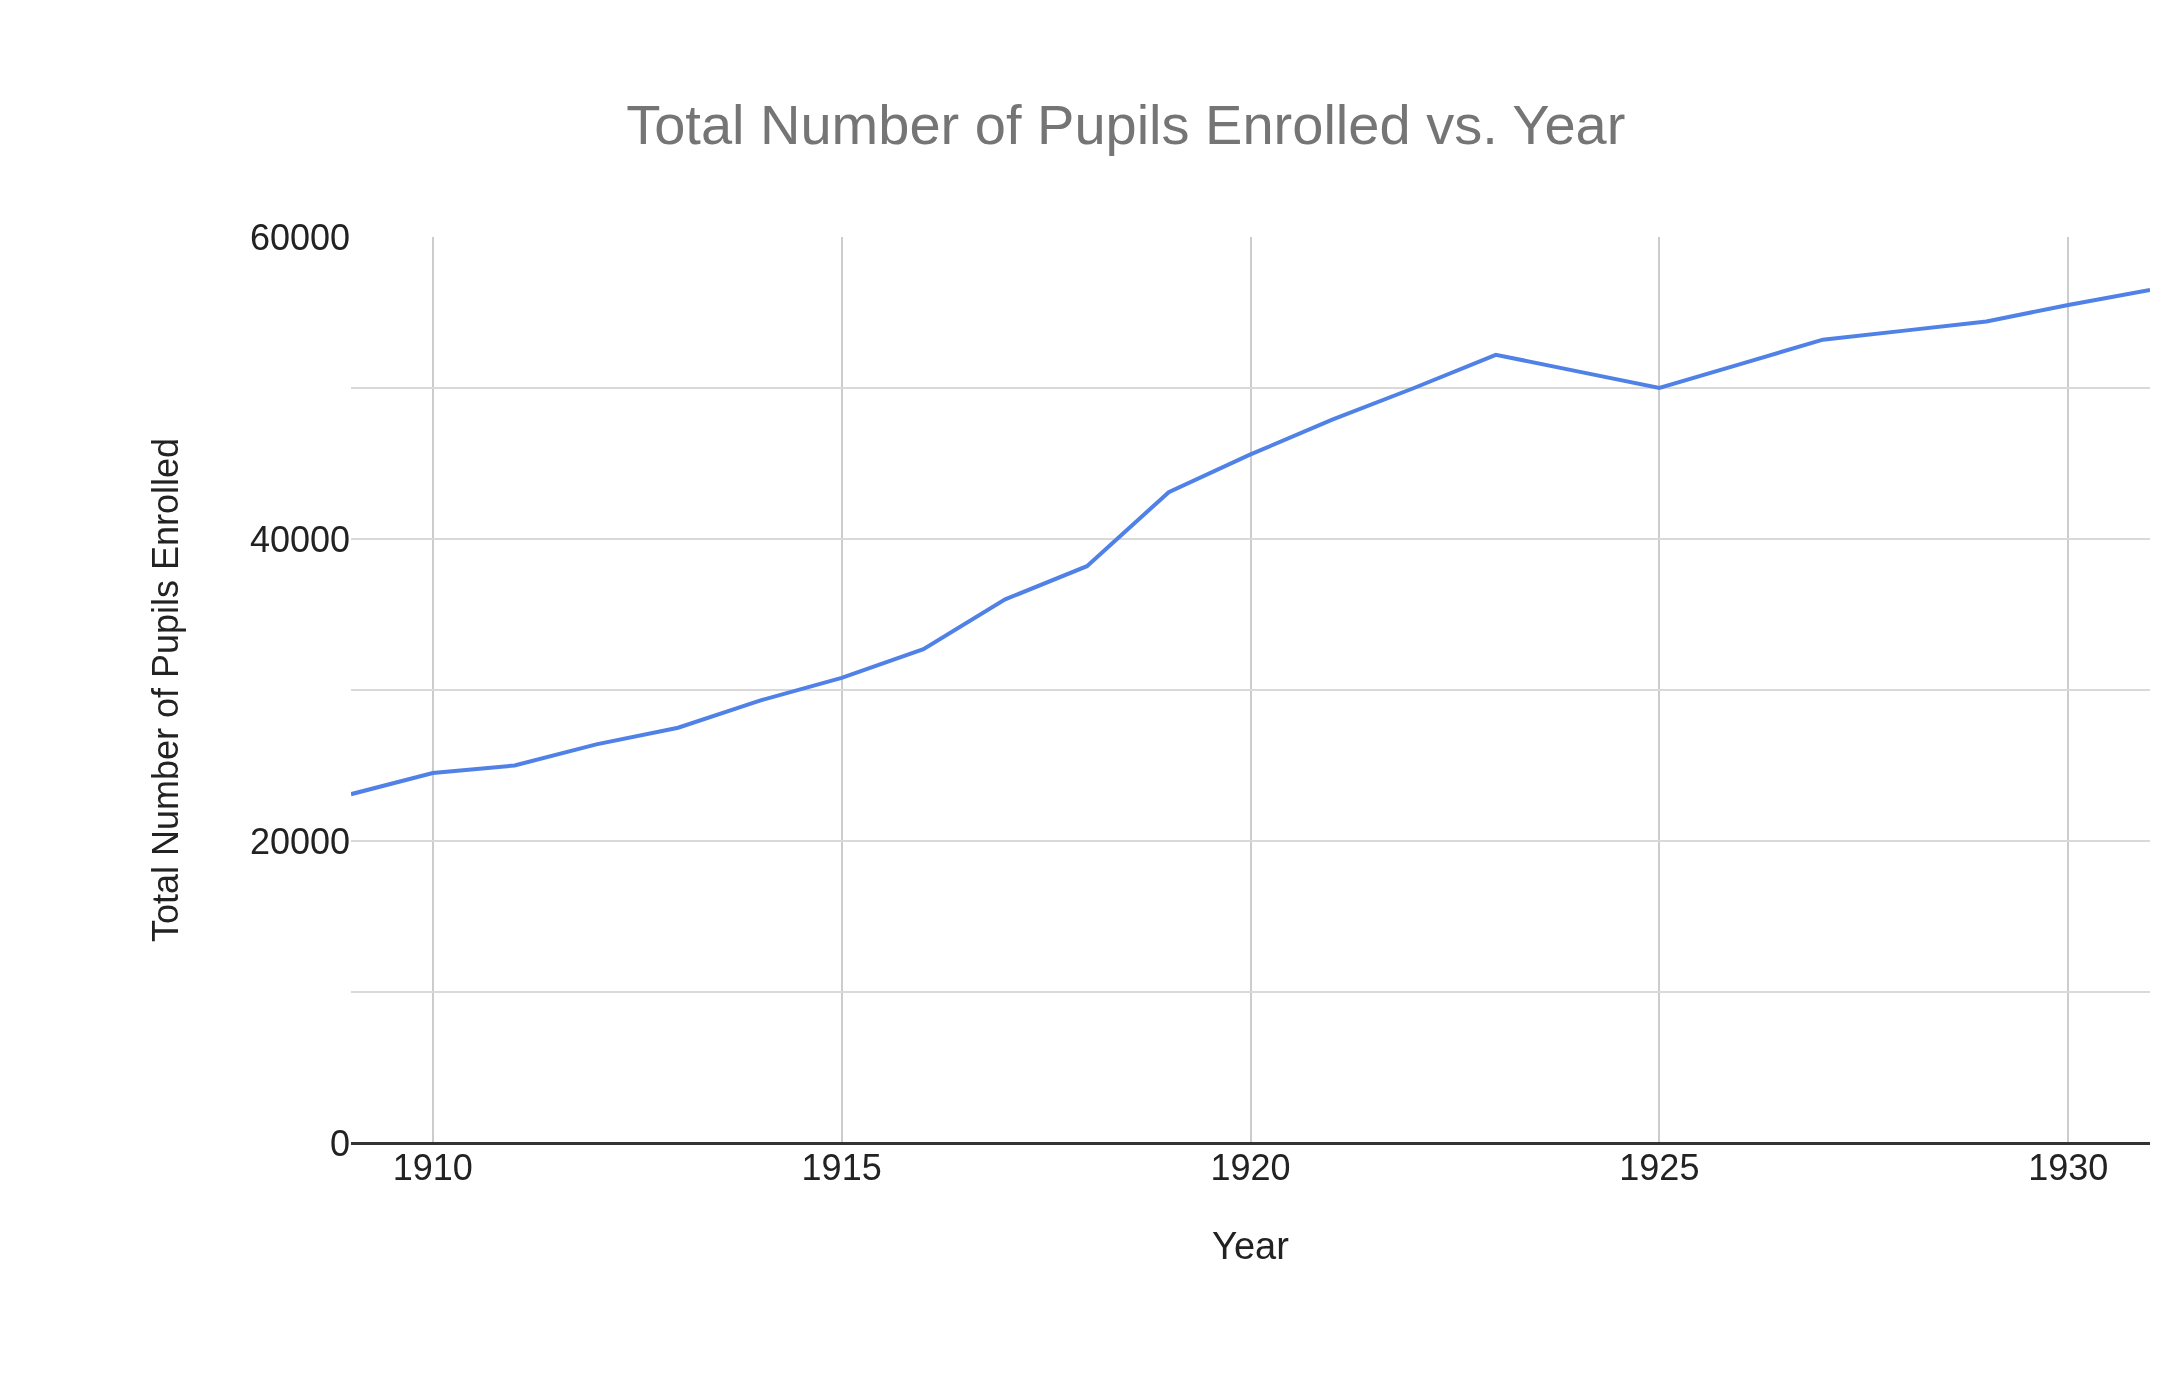 This screenshot has width=2165, height=1376. What do you see at coordinates (339, 1143) in the screenshot?
I see `y-tick-label: 0` at bounding box center [339, 1143].